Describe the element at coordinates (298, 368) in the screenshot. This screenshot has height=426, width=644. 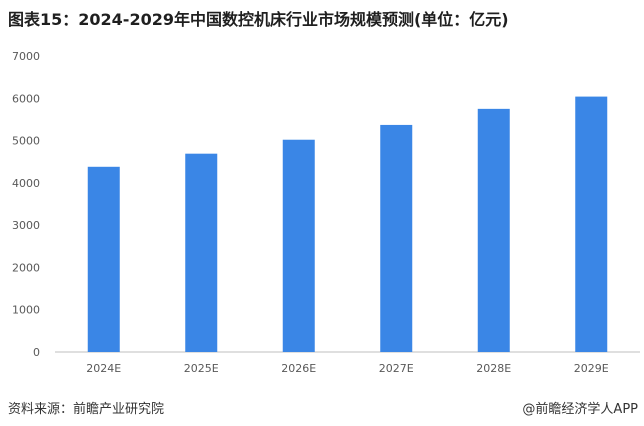
I see `x-tick-label: 2026E` at that location.